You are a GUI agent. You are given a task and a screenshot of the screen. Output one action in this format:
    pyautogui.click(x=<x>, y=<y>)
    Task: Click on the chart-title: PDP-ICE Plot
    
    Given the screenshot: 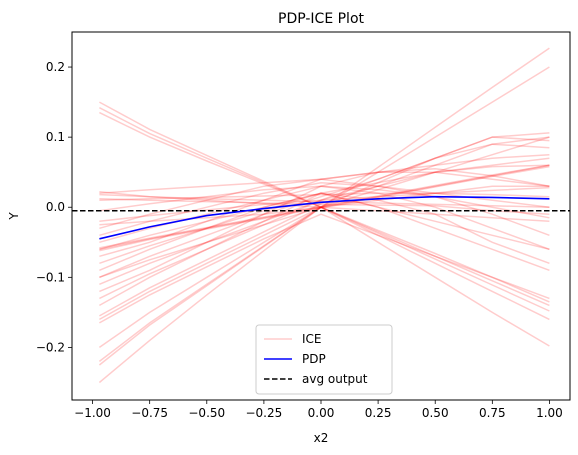 What is the action you would take?
    pyautogui.click(x=321, y=19)
    